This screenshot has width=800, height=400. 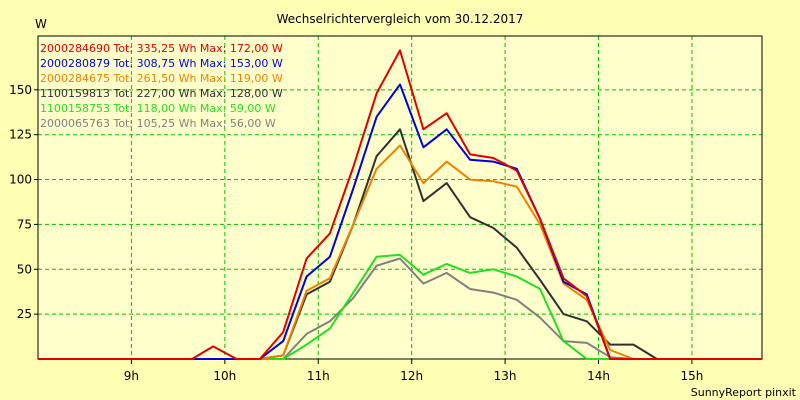 I want to click on x-tick-label: 10h, so click(x=224, y=376).